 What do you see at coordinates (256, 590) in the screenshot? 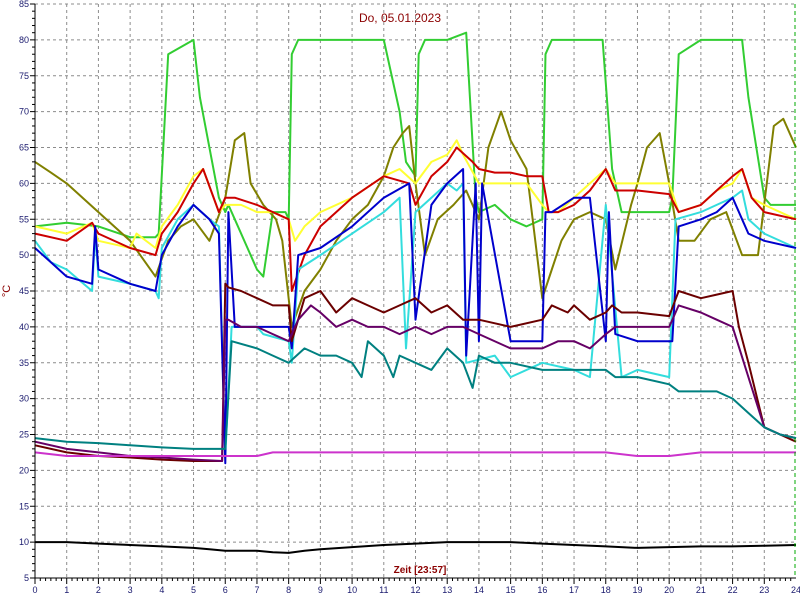
I see `x-tick-label: 7` at bounding box center [256, 590].